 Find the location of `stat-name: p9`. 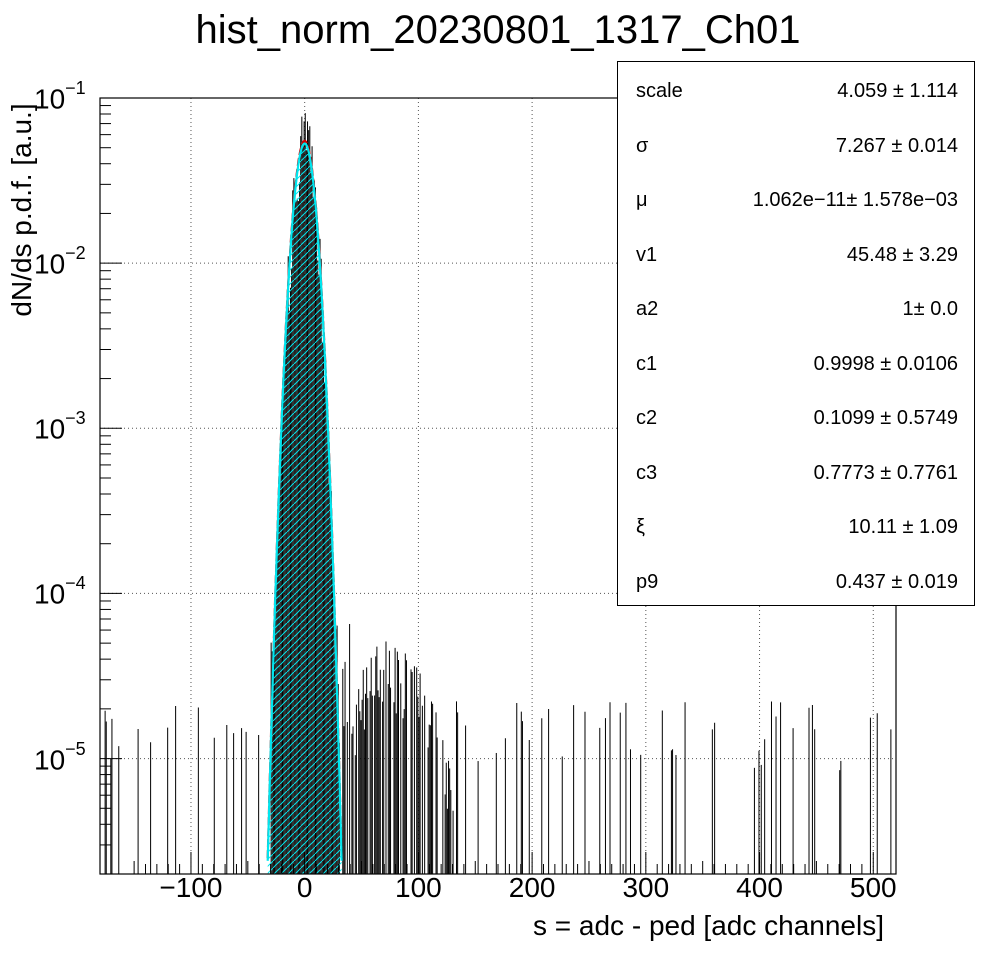

stat-name: p9 is located at coordinates (647, 581).